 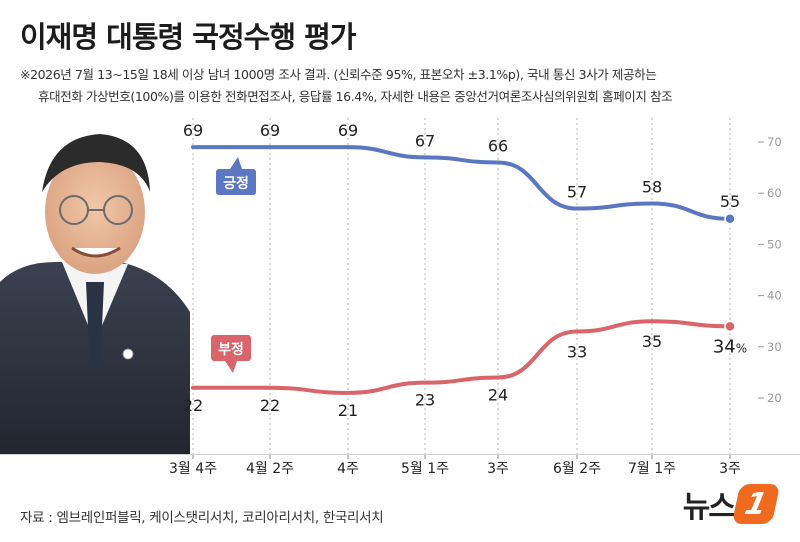 What do you see at coordinates (202, 518) in the screenshot?
I see `source-note: 자료 : 엠브레인퍼블릭, 케이스탯리서치, 코리아리서치, 한국리서치` at bounding box center [202, 518].